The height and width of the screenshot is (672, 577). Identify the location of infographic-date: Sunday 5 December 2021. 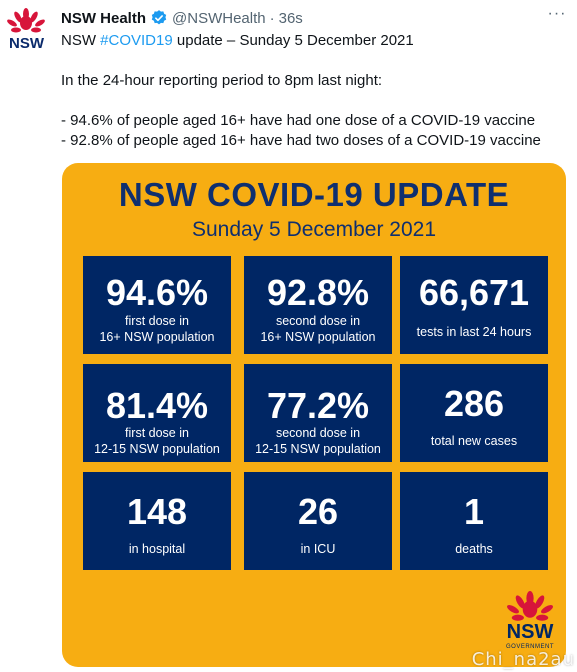
(314, 229).